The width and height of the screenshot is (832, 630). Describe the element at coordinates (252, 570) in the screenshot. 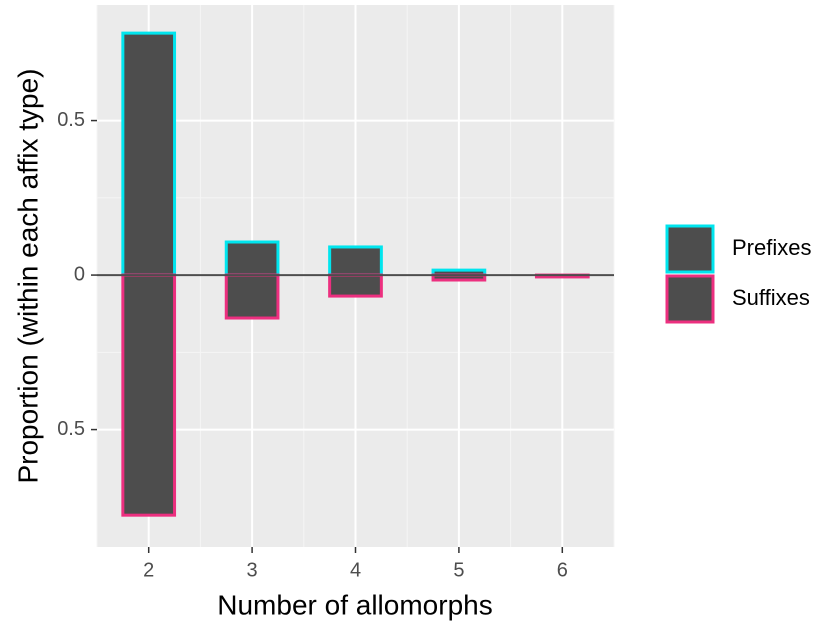

I see `x-tick-label: 3` at that location.